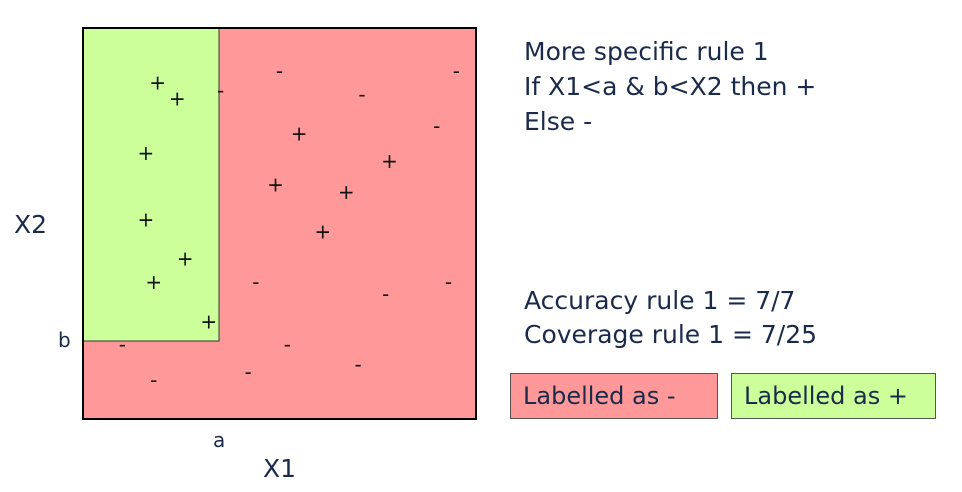  Describe the element at coordinates (151, 184) in the screenshot. I see `positive-region` at that location.